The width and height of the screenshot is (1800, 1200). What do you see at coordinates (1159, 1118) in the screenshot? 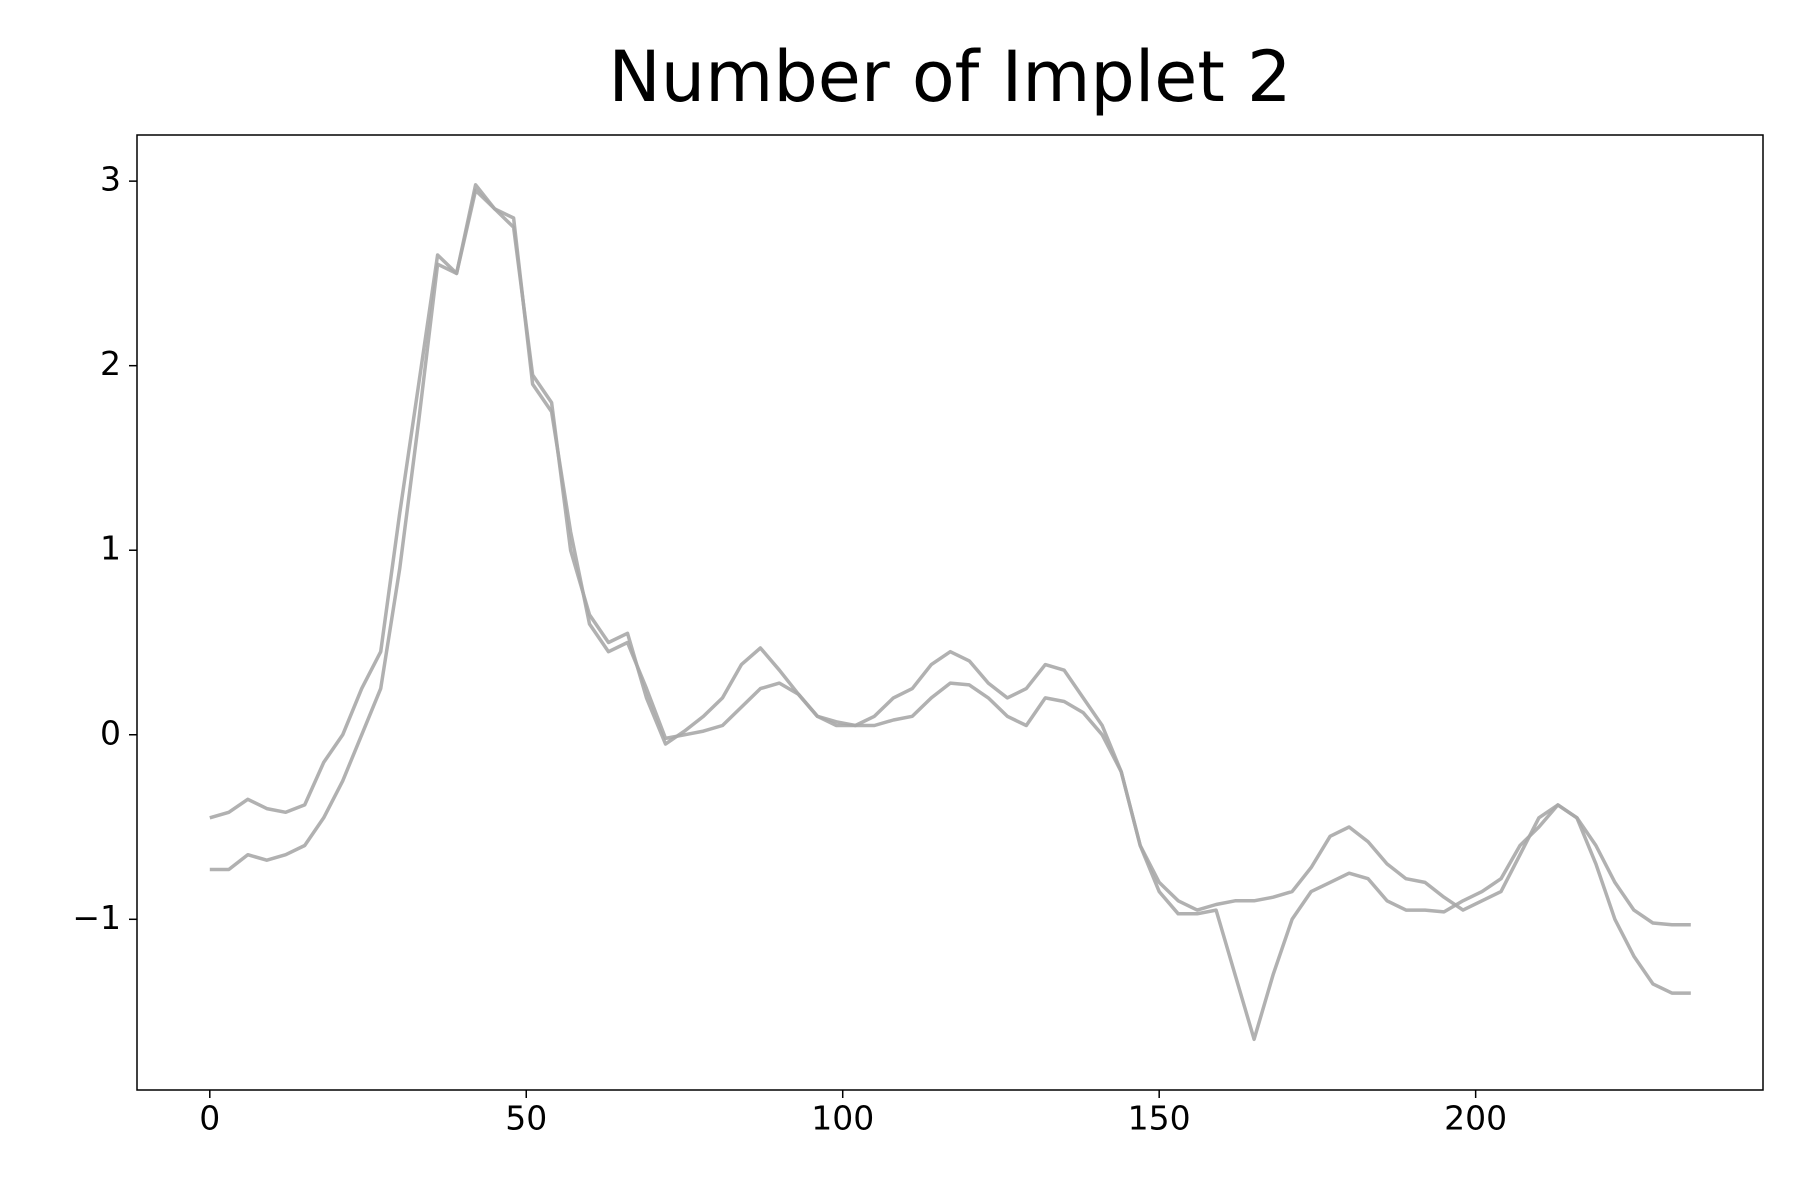
I see `x-tick-label: 150` at bounding box center [1159, 1118].